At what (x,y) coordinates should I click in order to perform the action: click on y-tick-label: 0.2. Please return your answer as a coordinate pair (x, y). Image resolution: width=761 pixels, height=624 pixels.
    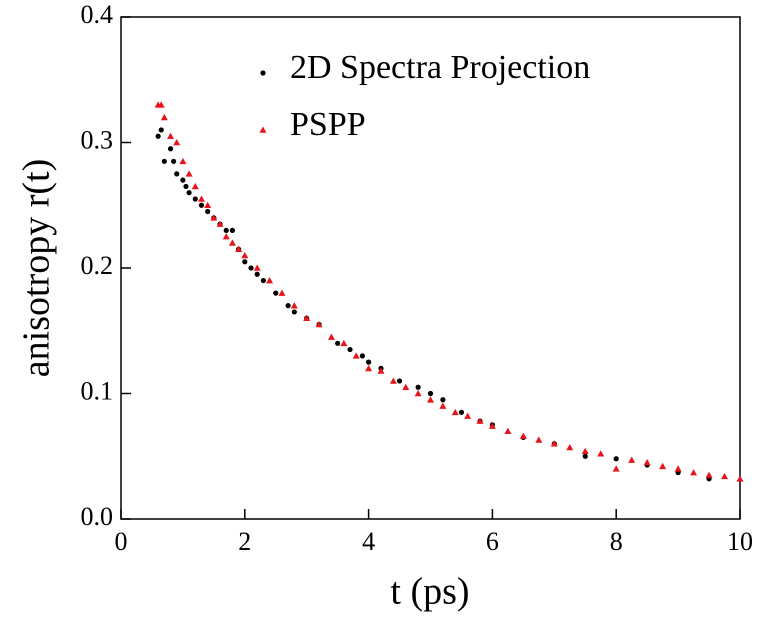
    Looking at the image, I should click on (97, 265).